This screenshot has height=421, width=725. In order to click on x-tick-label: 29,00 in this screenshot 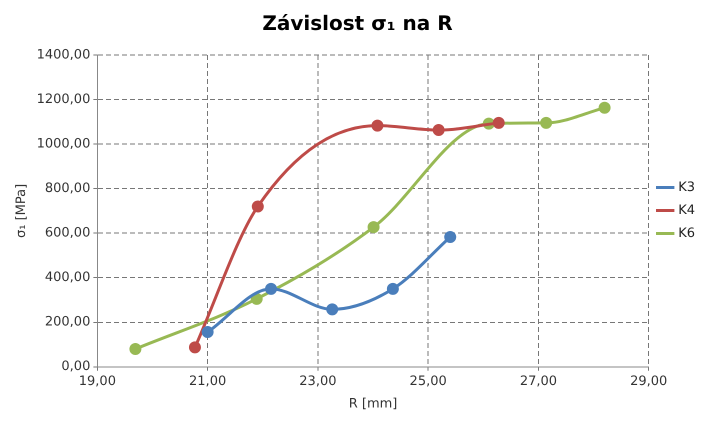, I will do `click(649, 381)`.